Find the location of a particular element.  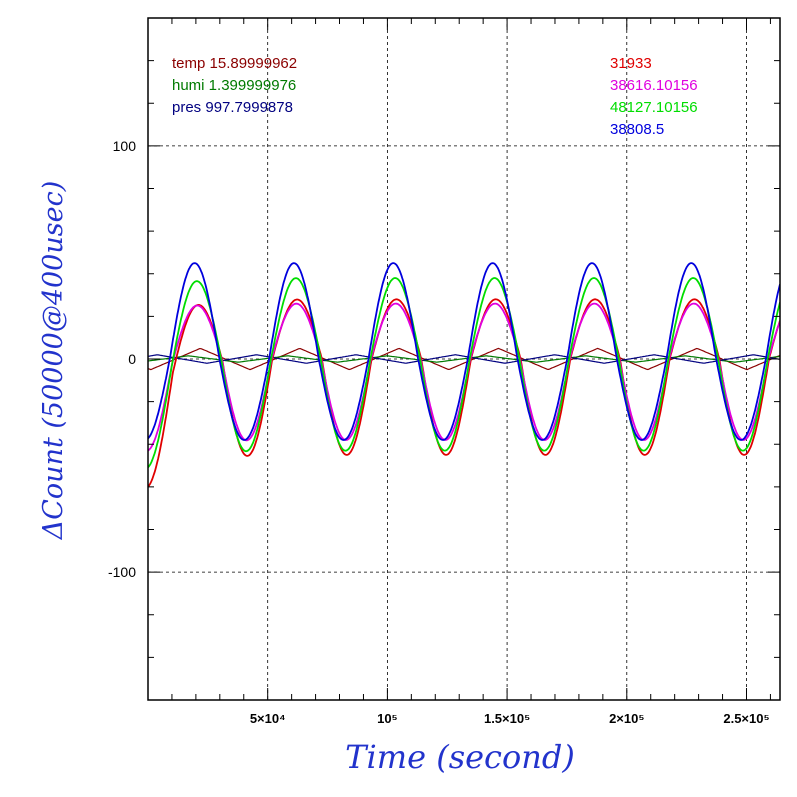

x-tick-label: 2×10⁵ is located at coordinates (626, 718).